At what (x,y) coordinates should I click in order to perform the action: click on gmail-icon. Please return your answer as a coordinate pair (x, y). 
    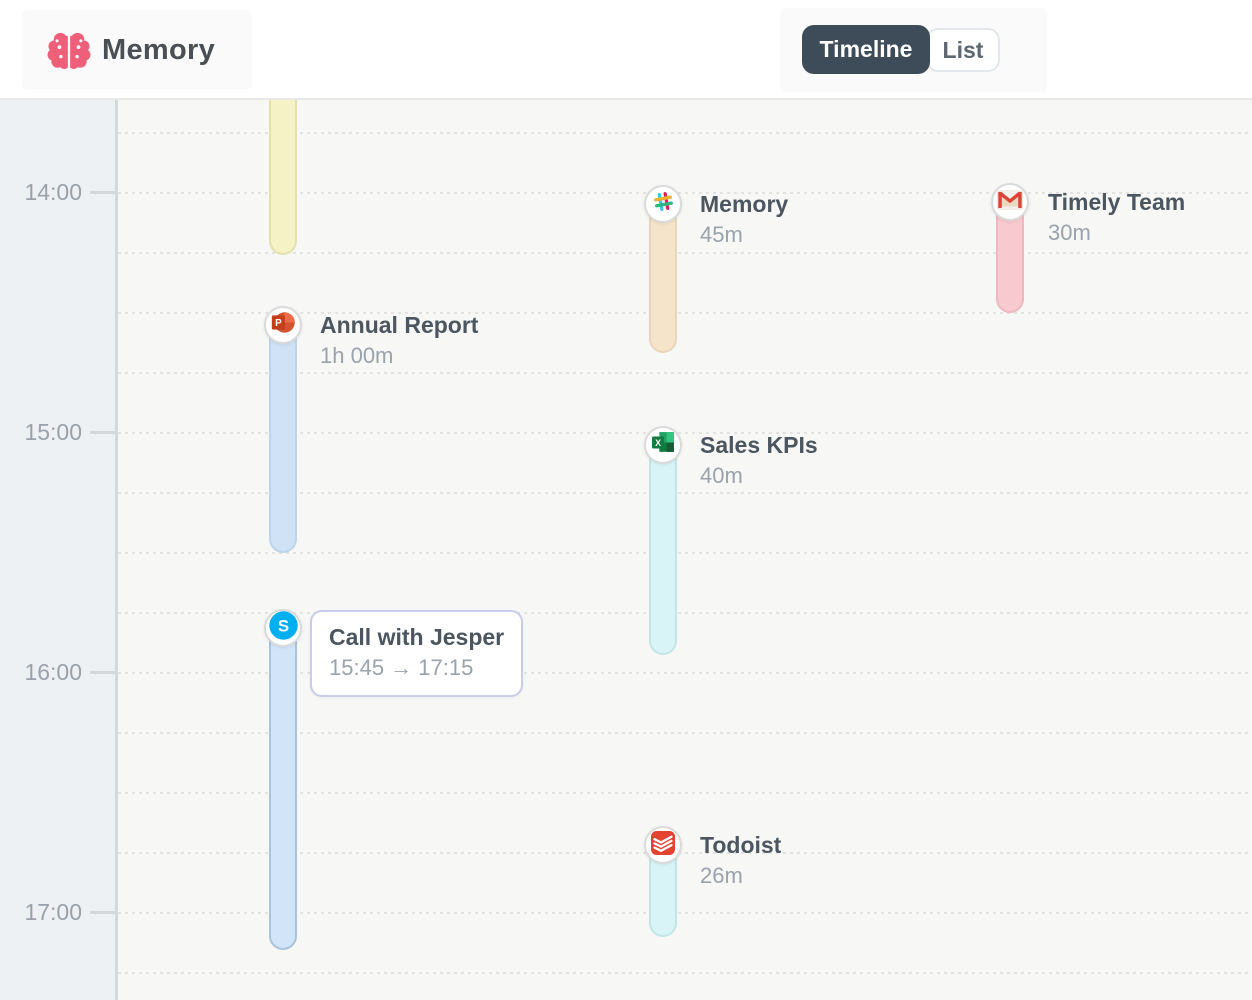
    Looking at the image, I should click on (1010, 202).